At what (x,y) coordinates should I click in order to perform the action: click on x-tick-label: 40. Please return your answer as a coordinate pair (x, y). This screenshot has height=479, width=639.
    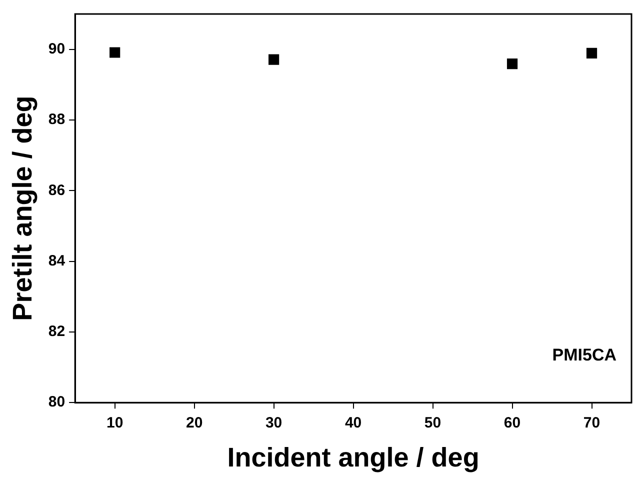
    Looking at the image, I should click on (353, 423).